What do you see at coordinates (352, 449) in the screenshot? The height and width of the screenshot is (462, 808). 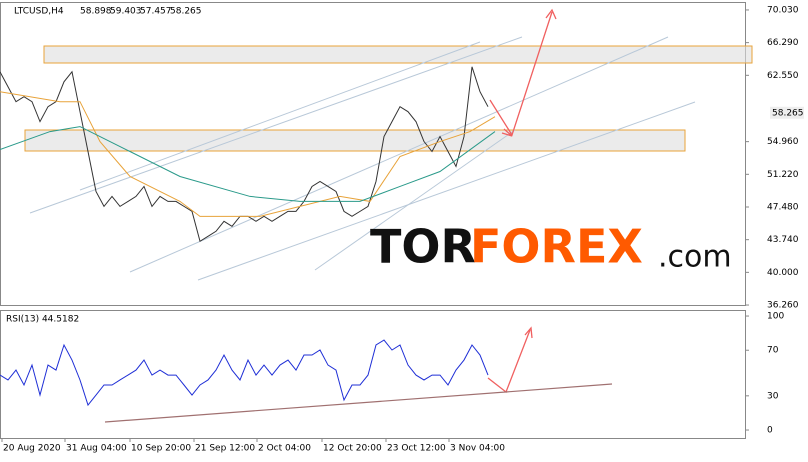 I see `x-tick-label: 12 Oct 20:00` at bounding box center [352, 449].